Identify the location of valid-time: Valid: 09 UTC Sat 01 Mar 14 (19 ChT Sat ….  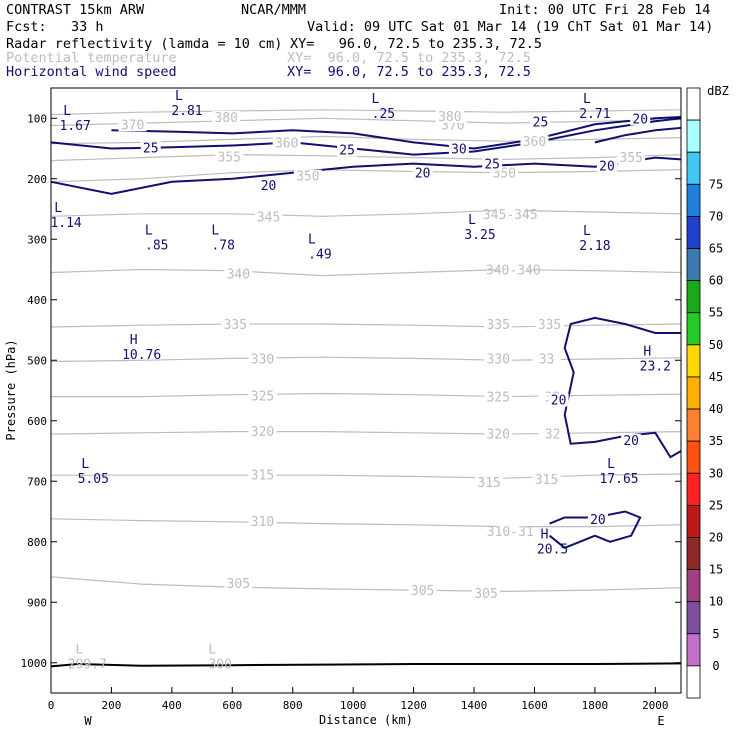
(510, 27).